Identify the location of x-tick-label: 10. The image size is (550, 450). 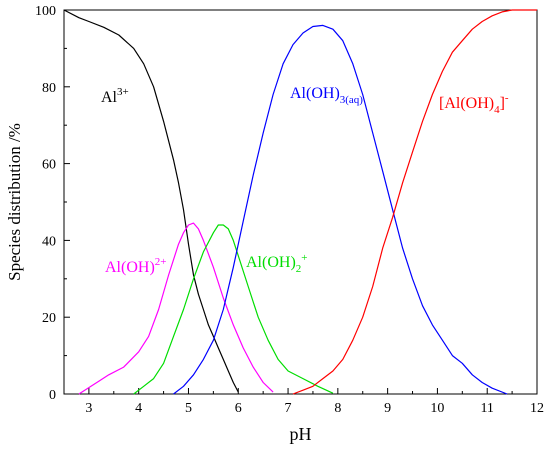
(437, 408).